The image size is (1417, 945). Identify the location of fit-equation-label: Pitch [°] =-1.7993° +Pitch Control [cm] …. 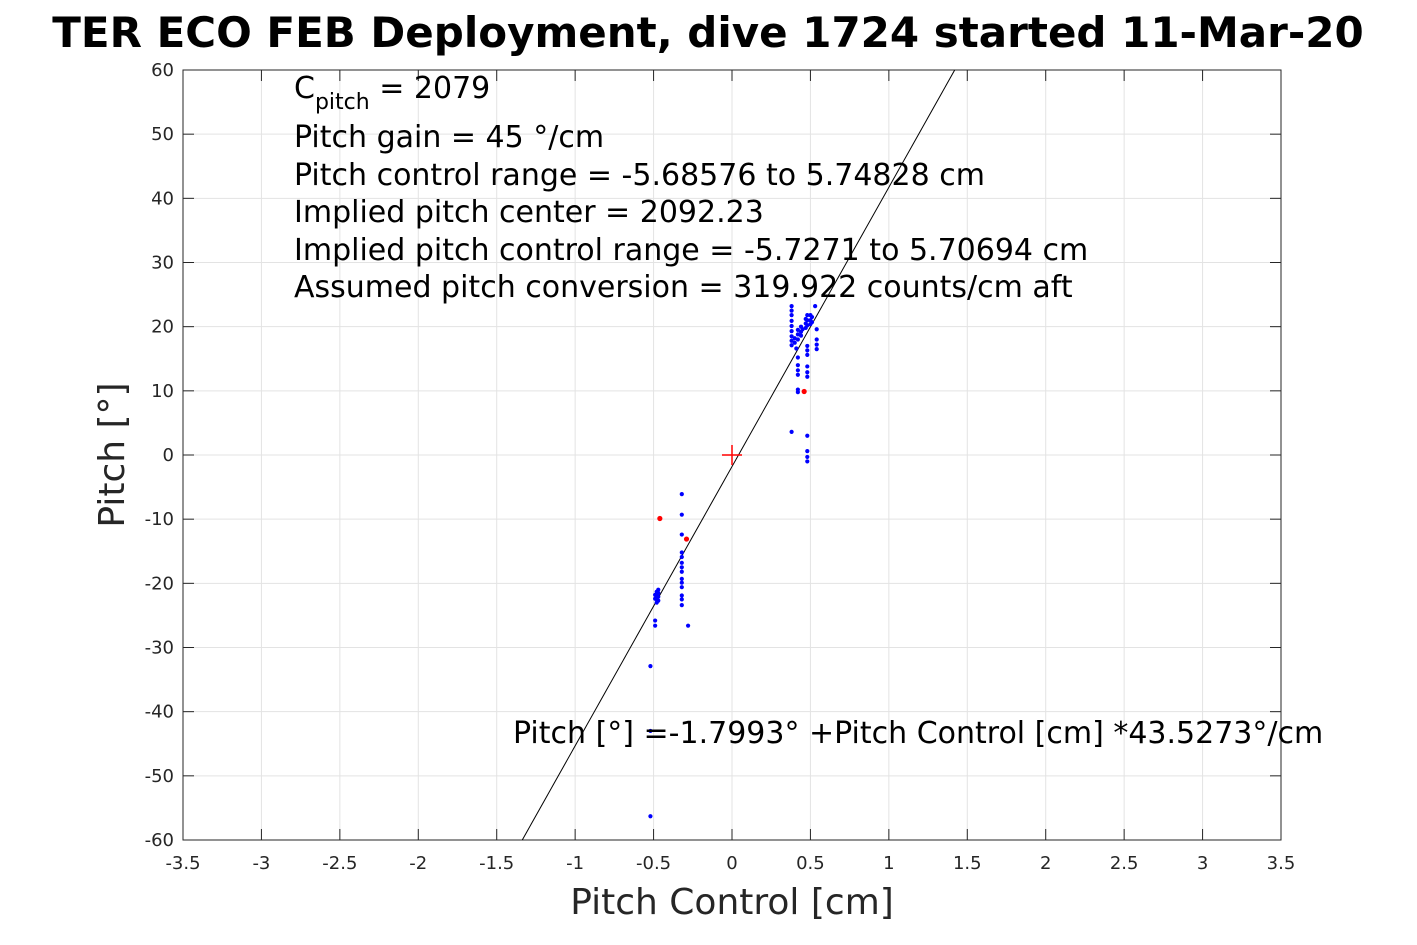
(918, 733).